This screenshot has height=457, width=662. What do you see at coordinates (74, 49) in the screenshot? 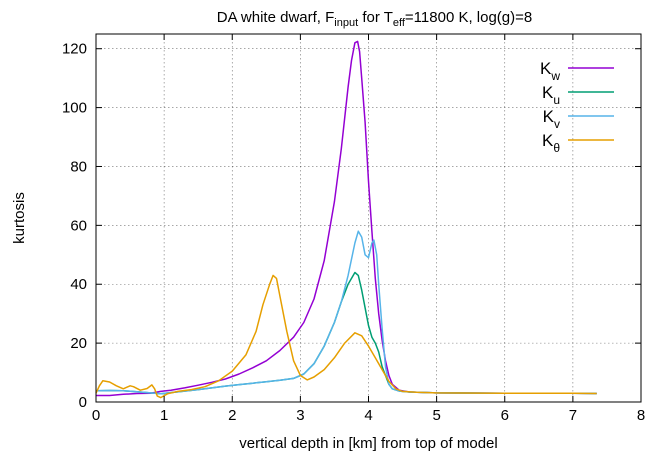
I see `y-tick-label: 120` at bounding box center [74, 49].